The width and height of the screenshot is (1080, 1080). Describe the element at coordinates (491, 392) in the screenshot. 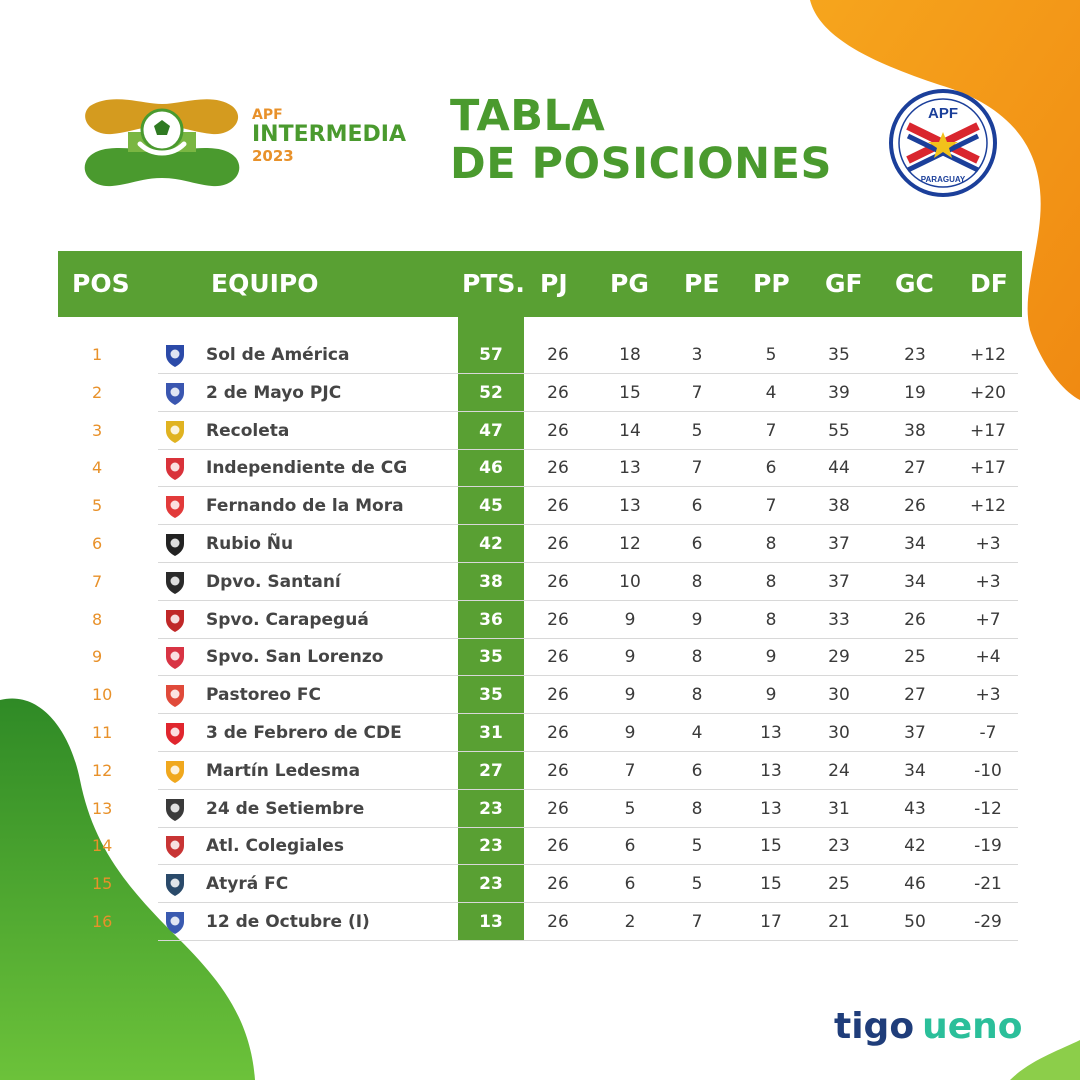

I see `cell-pts: 52` at that location.